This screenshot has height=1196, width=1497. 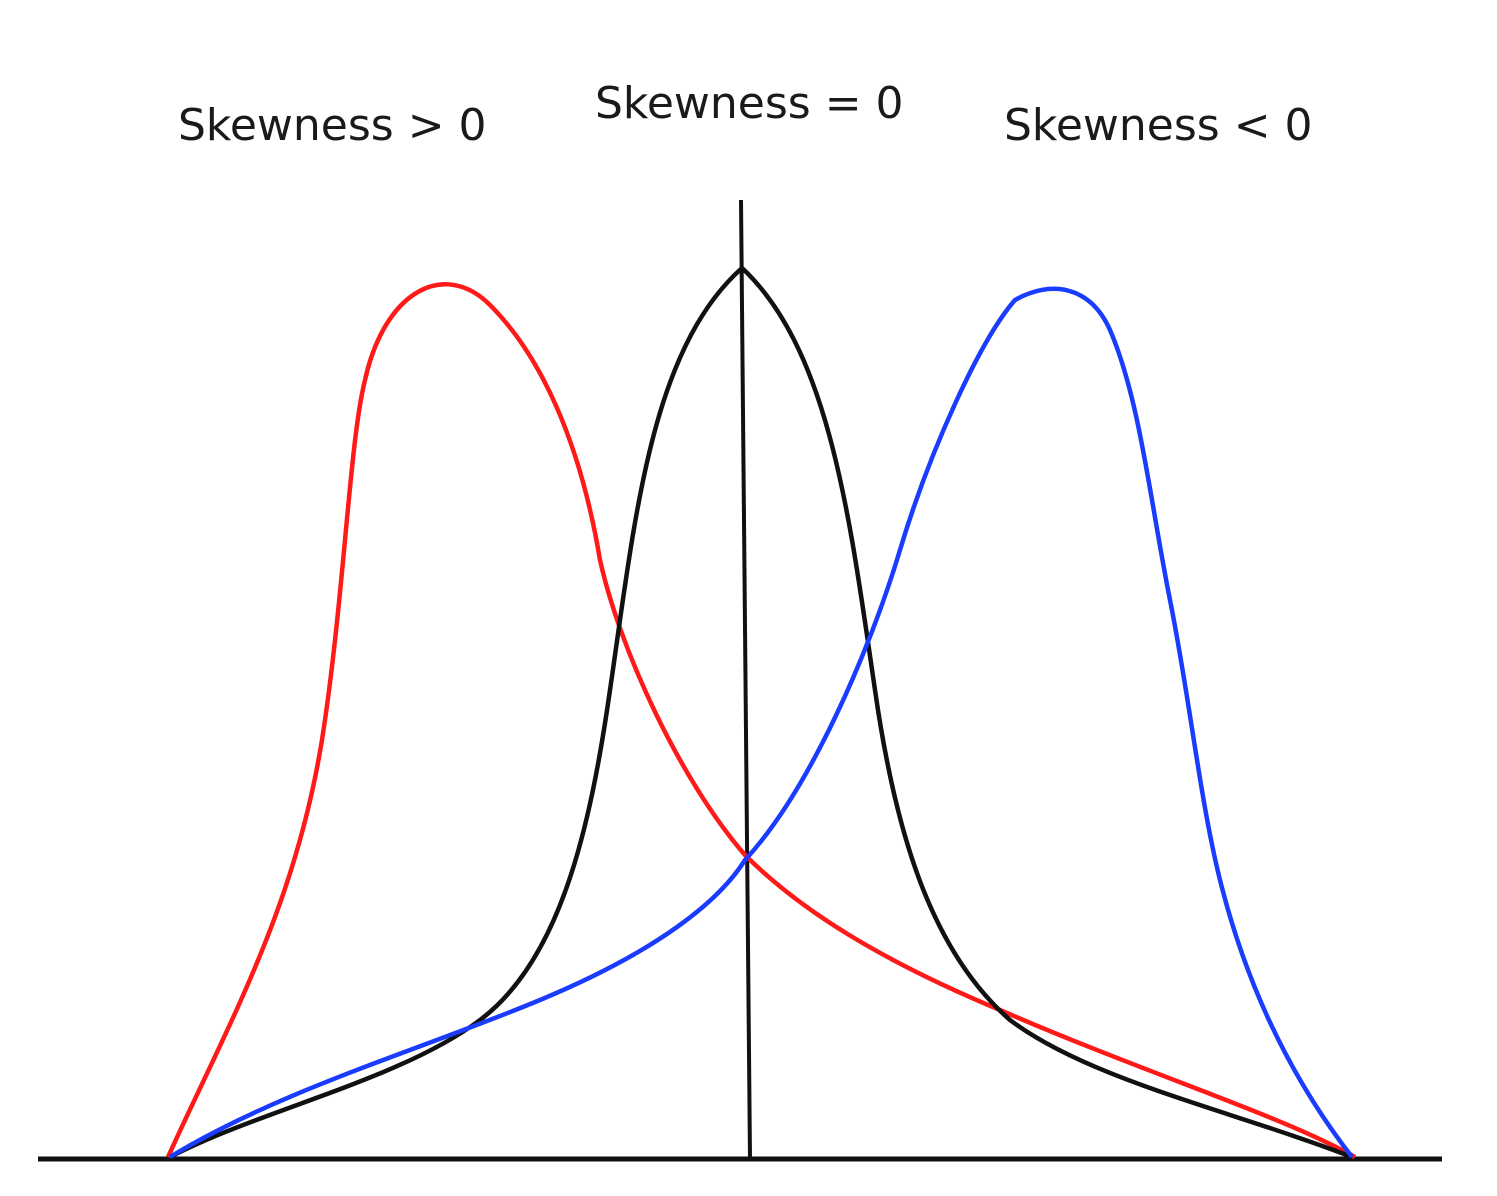 What do you see at coordinates (1158, 125) in the screenshot?
I see `label-skewness-negative: Skewness < 0` at bounding box center [1158, 125].